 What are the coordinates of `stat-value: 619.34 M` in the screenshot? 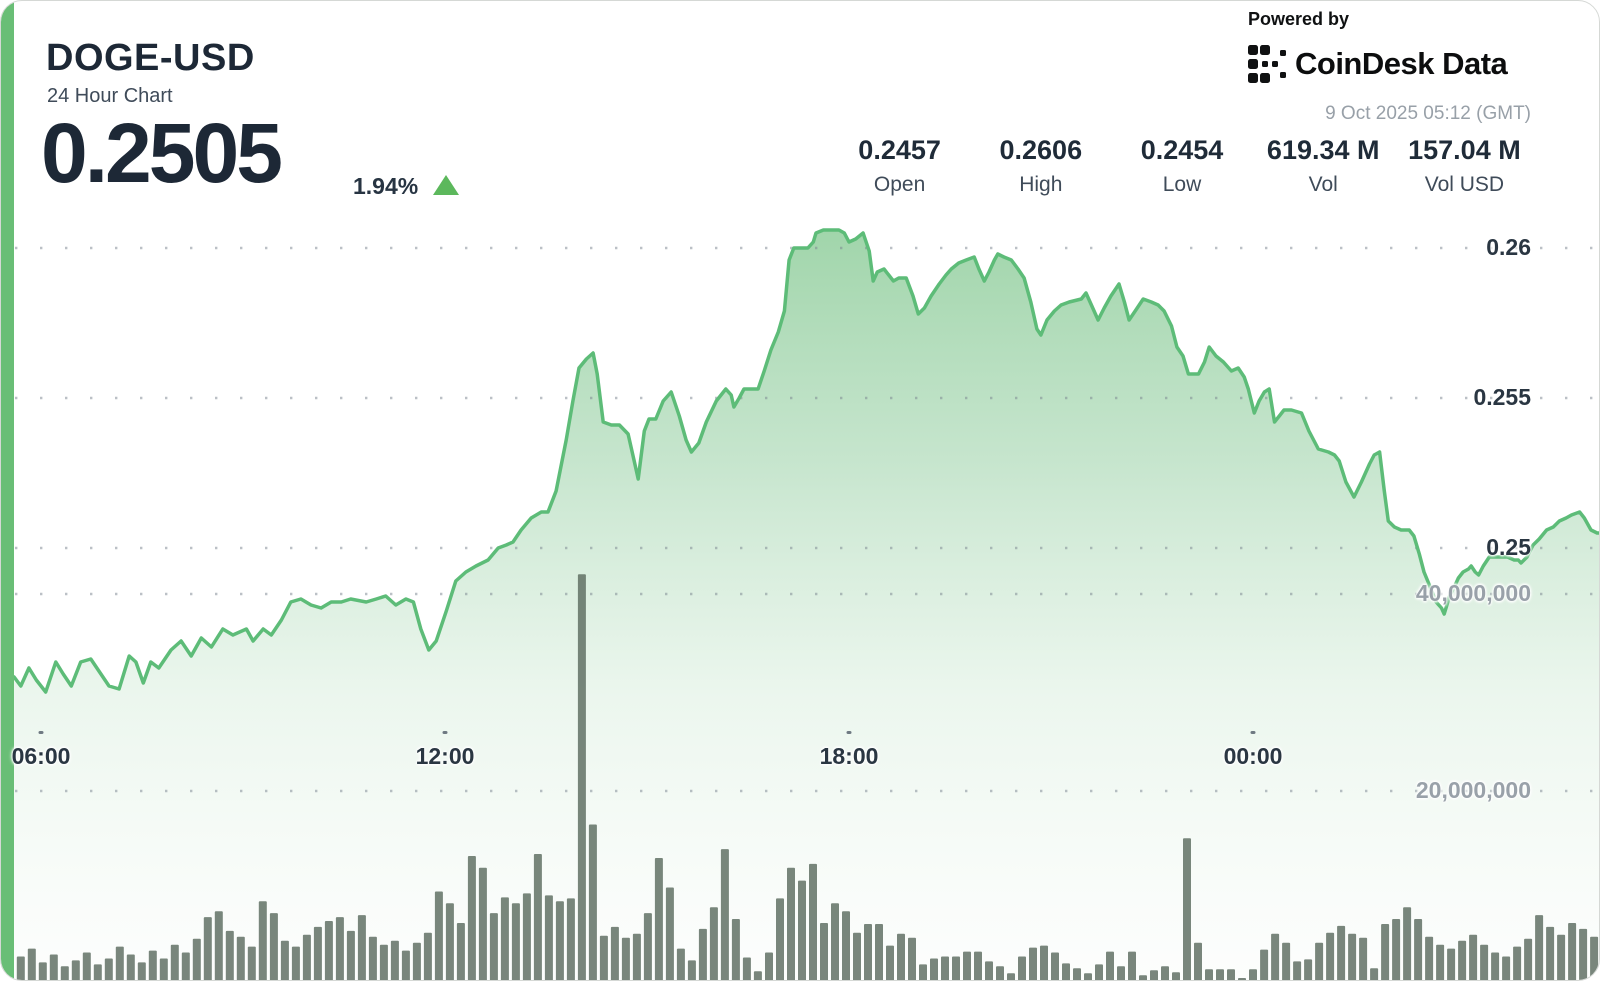 It's located at (1323, 150).